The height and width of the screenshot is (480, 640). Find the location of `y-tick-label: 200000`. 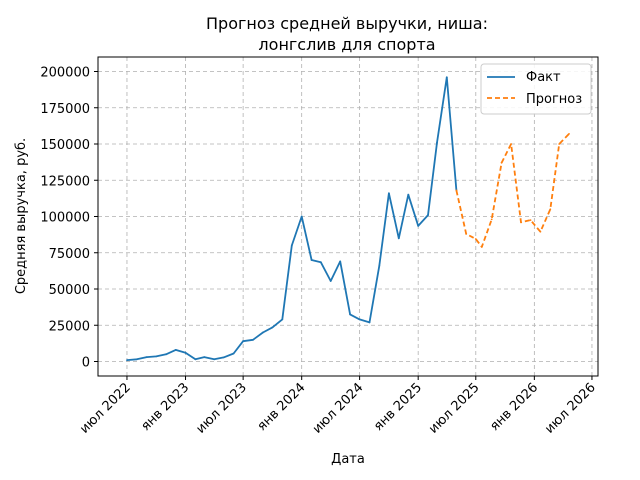

y-tick-label: 200000 is located at coordinates (65, 73).